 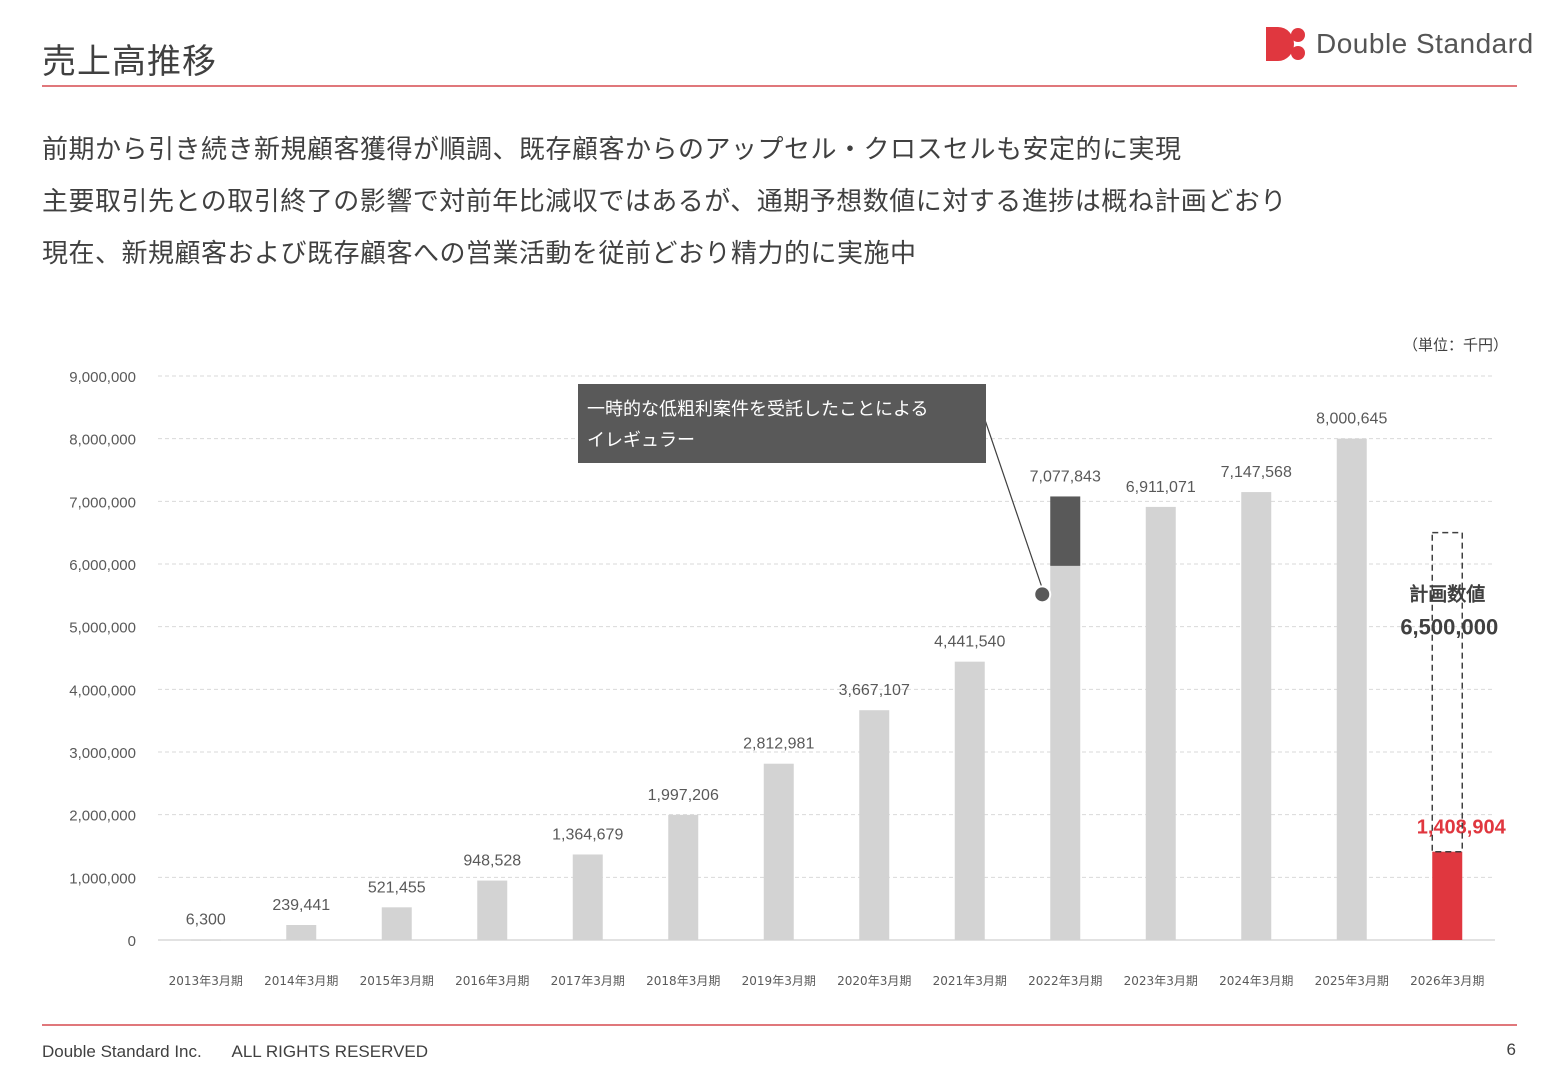 What do you see at coordinates (206, 920) in the screenshot?
I see `data-label: 6,300` at bounding box center [206, 920].